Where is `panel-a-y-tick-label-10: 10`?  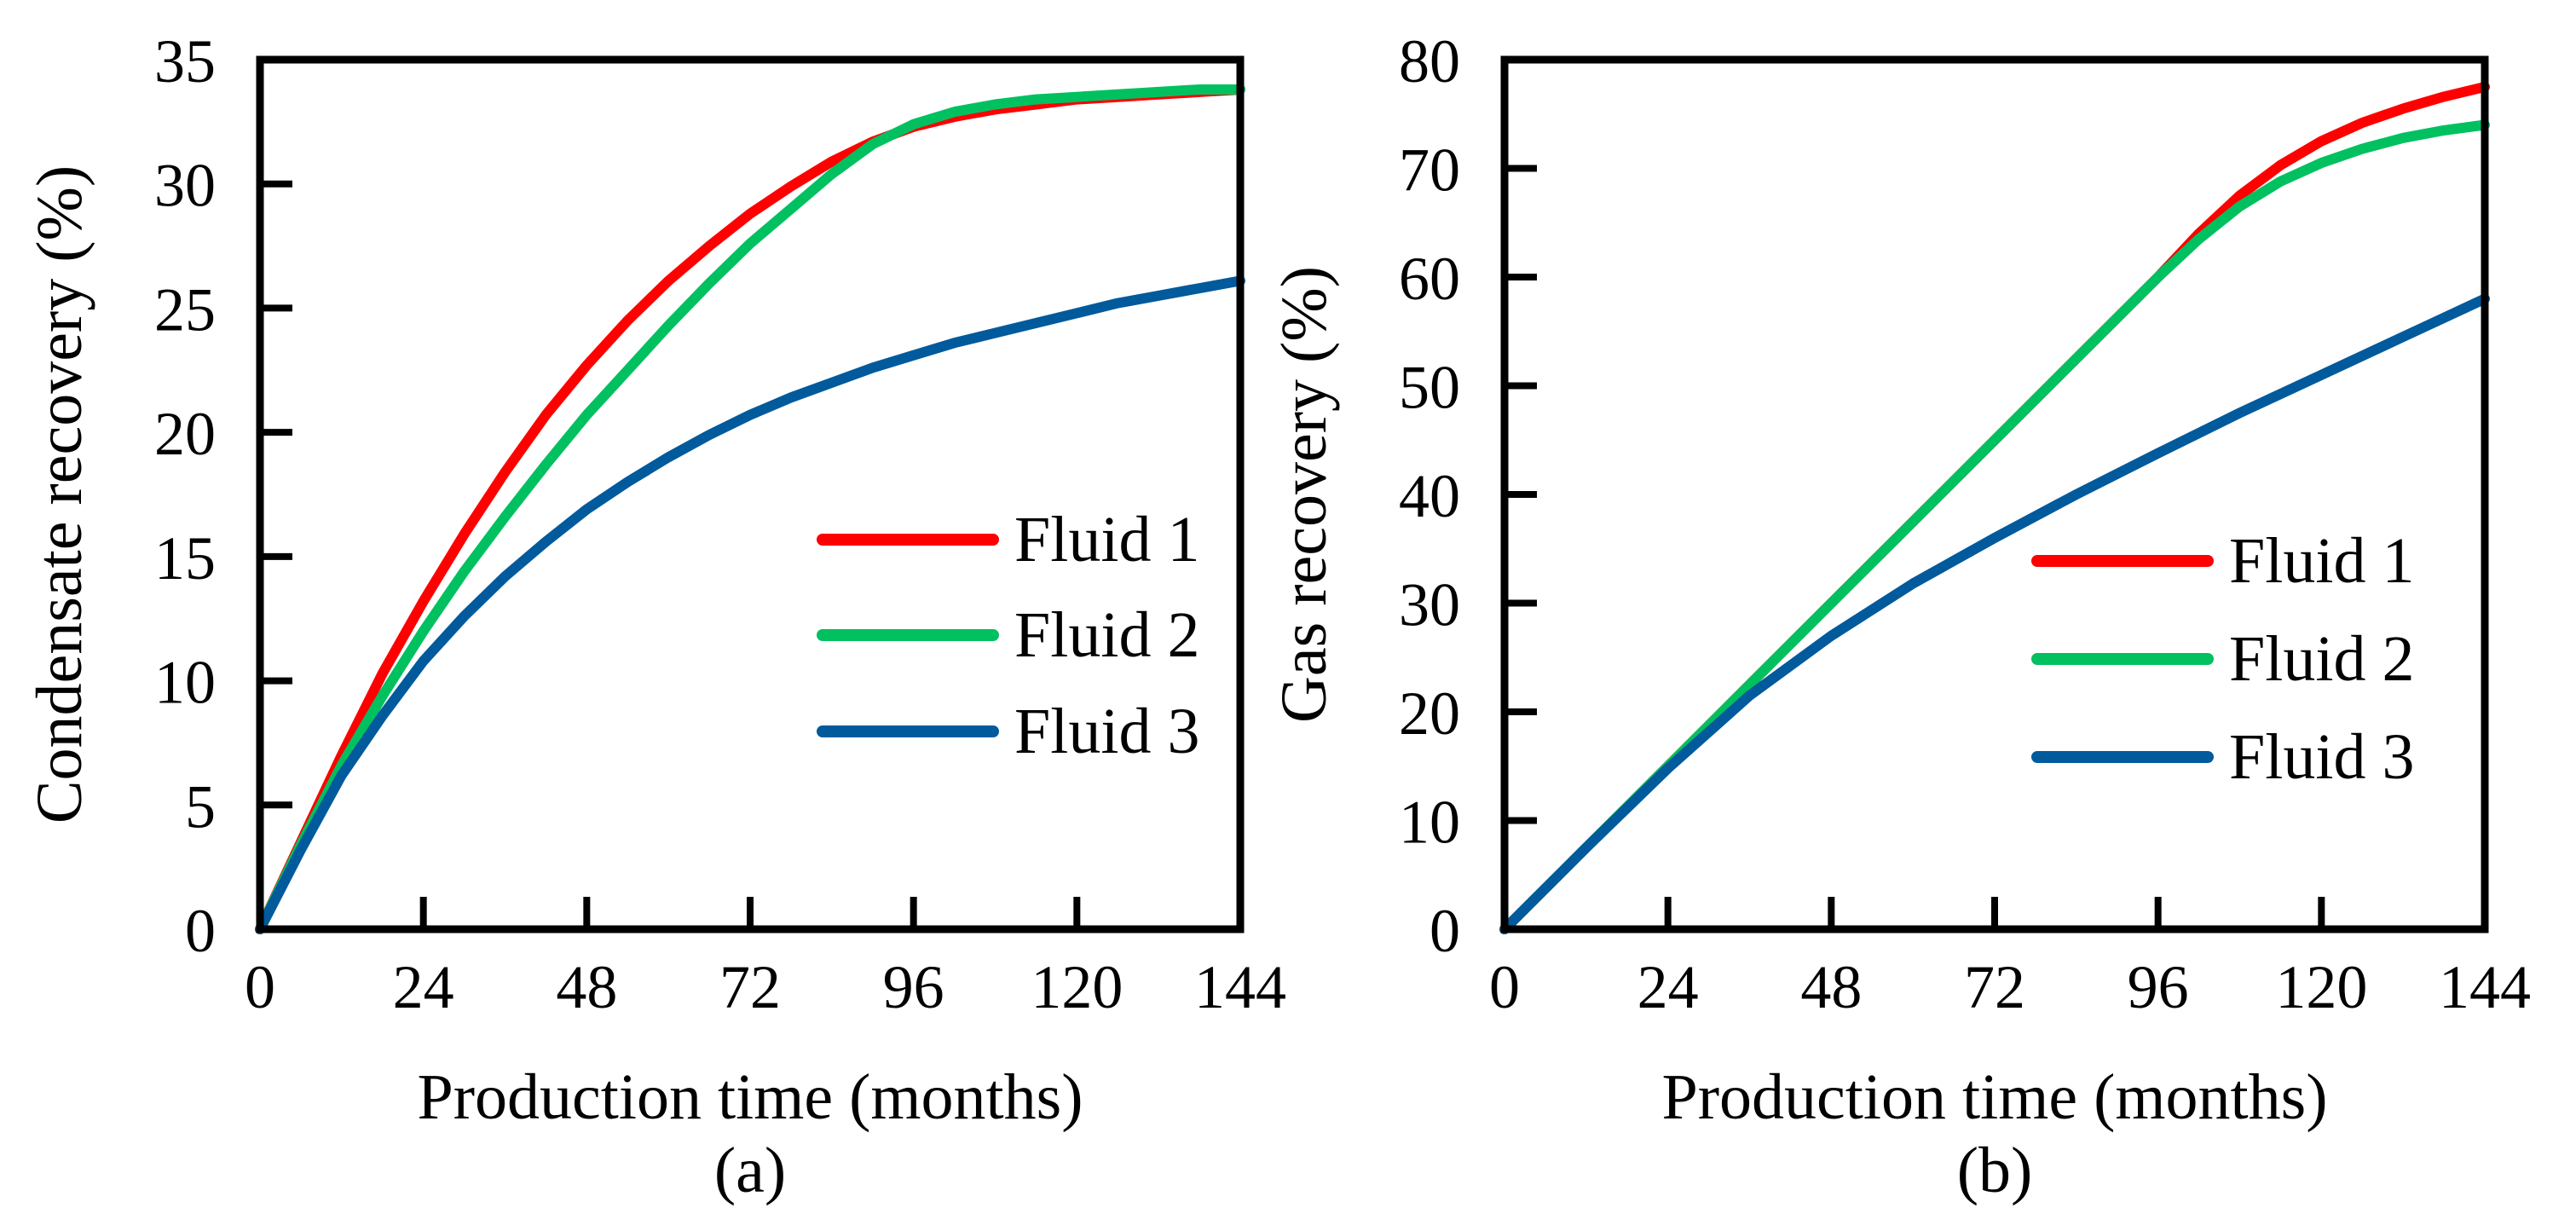
panel-a-y-tick-label-10: 10 is located at coordinates (185, 683).